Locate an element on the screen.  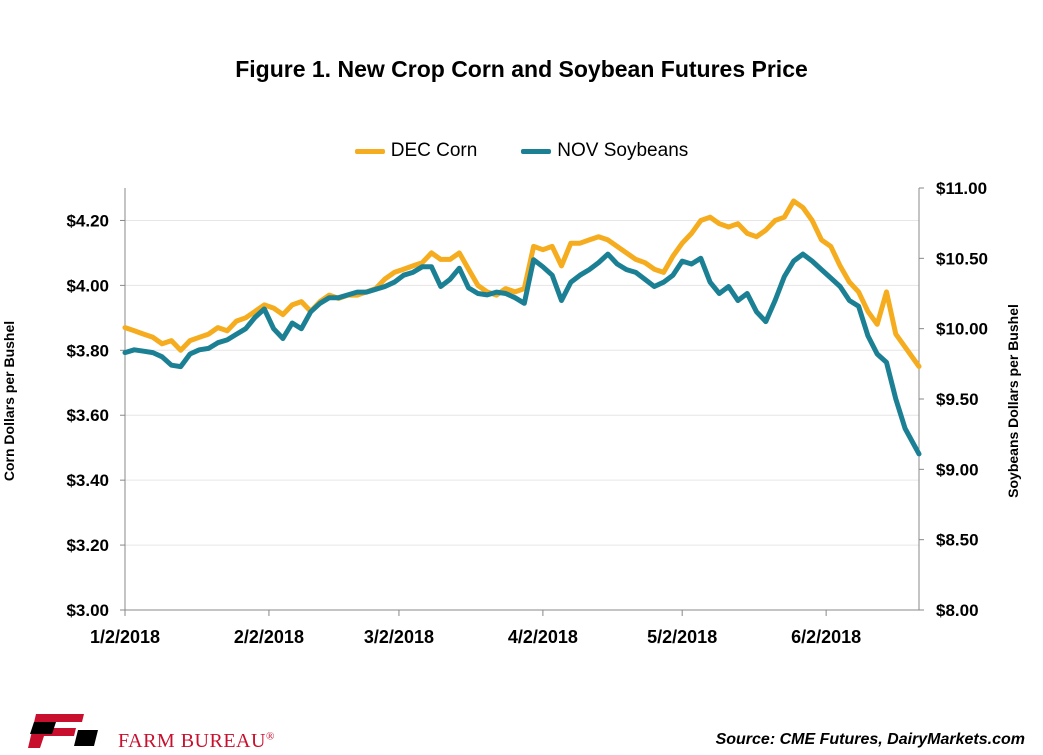
x-tick-label: 5/2/2018 is located at coordinates (682, 637).